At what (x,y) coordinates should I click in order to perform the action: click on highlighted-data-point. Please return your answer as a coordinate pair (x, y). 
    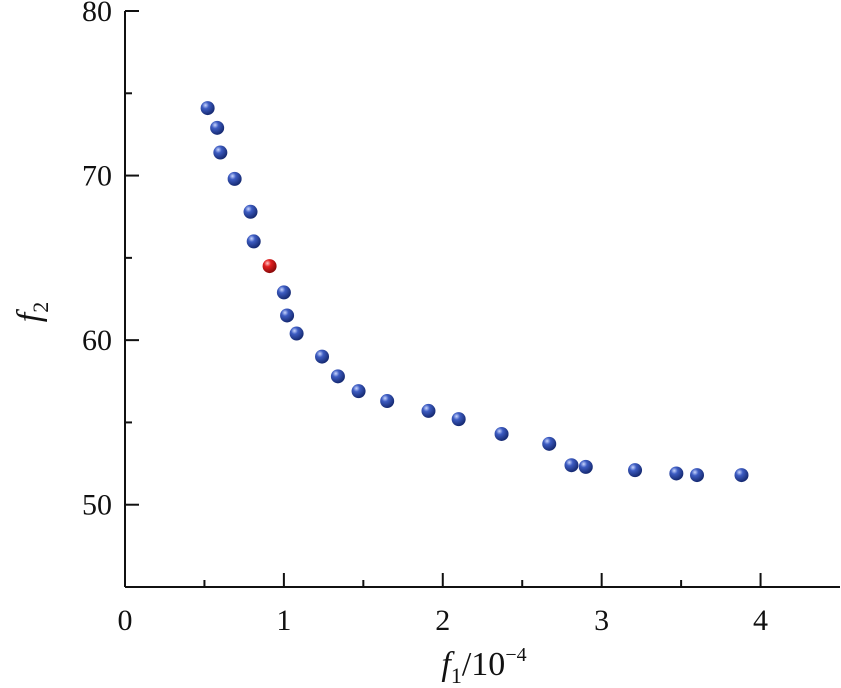
    Looking at the image, I should click on (269, 266).